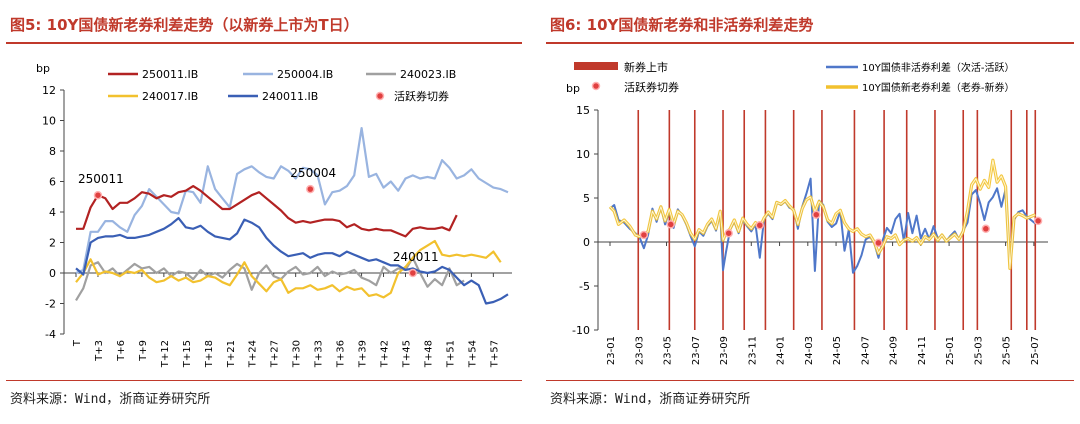 This screenshot has height=424, width=1080. I want to click on x-tick-label: T+30, so click(297, 354).